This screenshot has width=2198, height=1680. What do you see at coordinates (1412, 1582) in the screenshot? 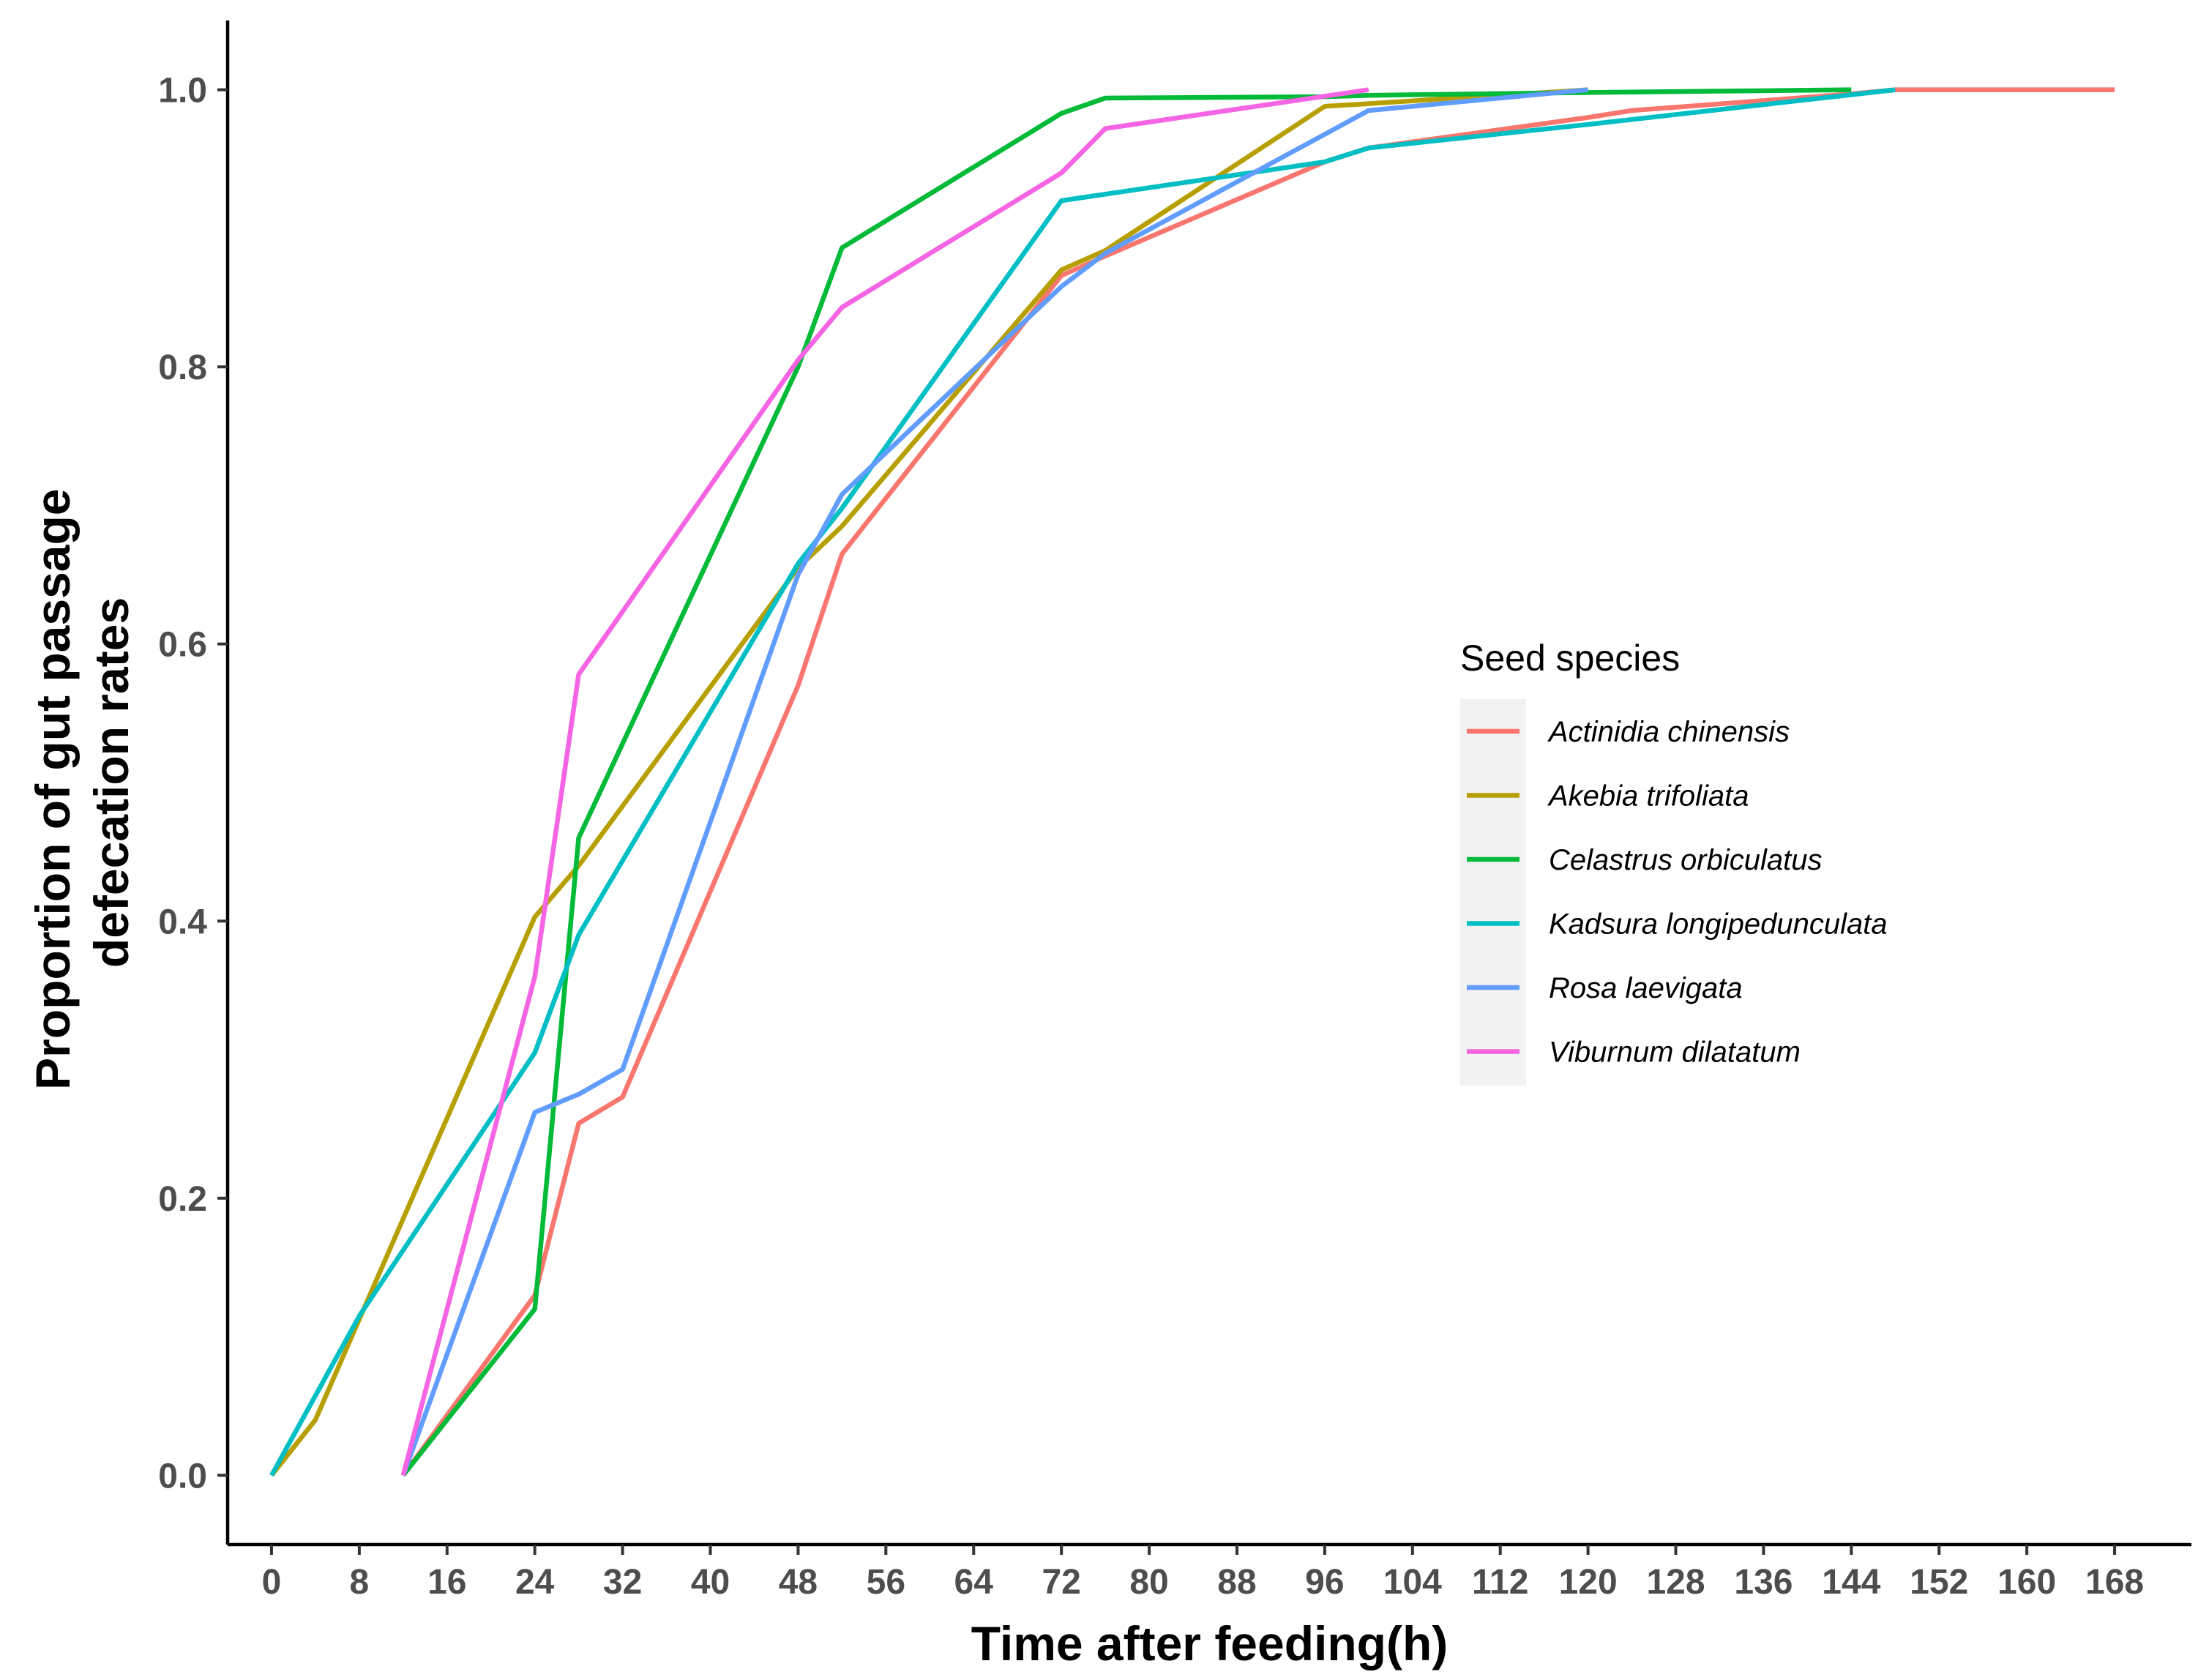
I see `x-tick-label: 104` at bounding box center [1412, 1582].